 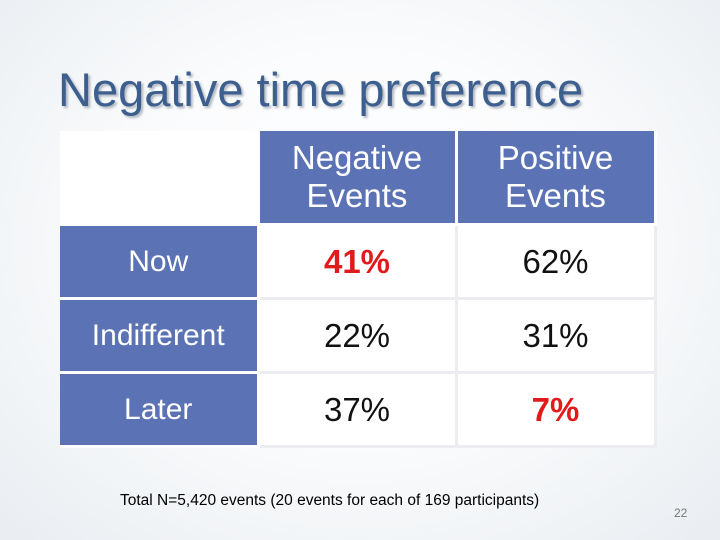 I want to click on table-header-row: Negative Events Positive Events, so click(x=358, y=178).